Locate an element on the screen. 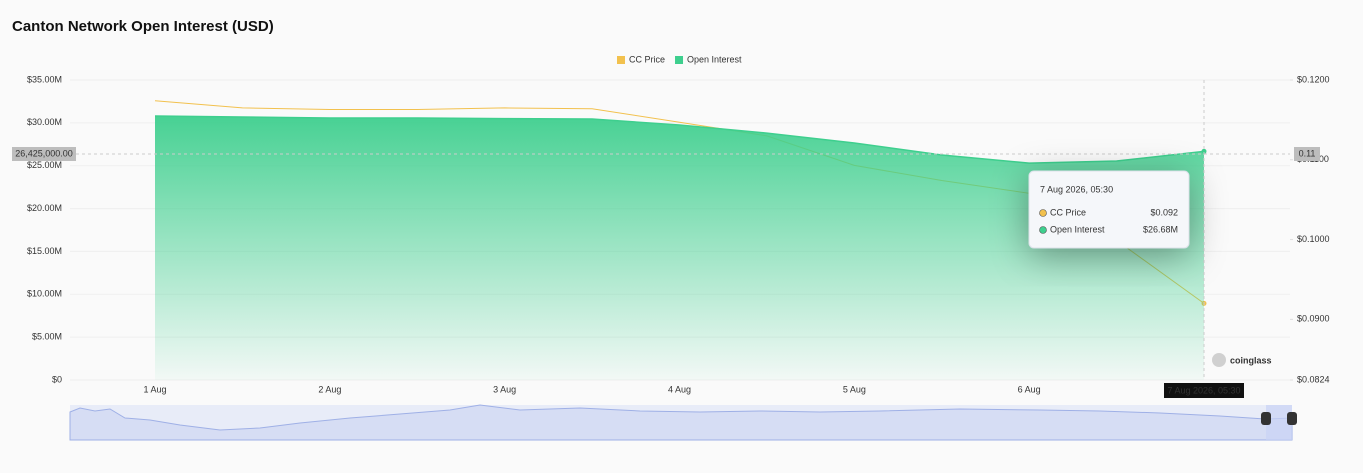 The height and width of the screenshot is (473, 1363). navigator is located at coordinates (683, 422).